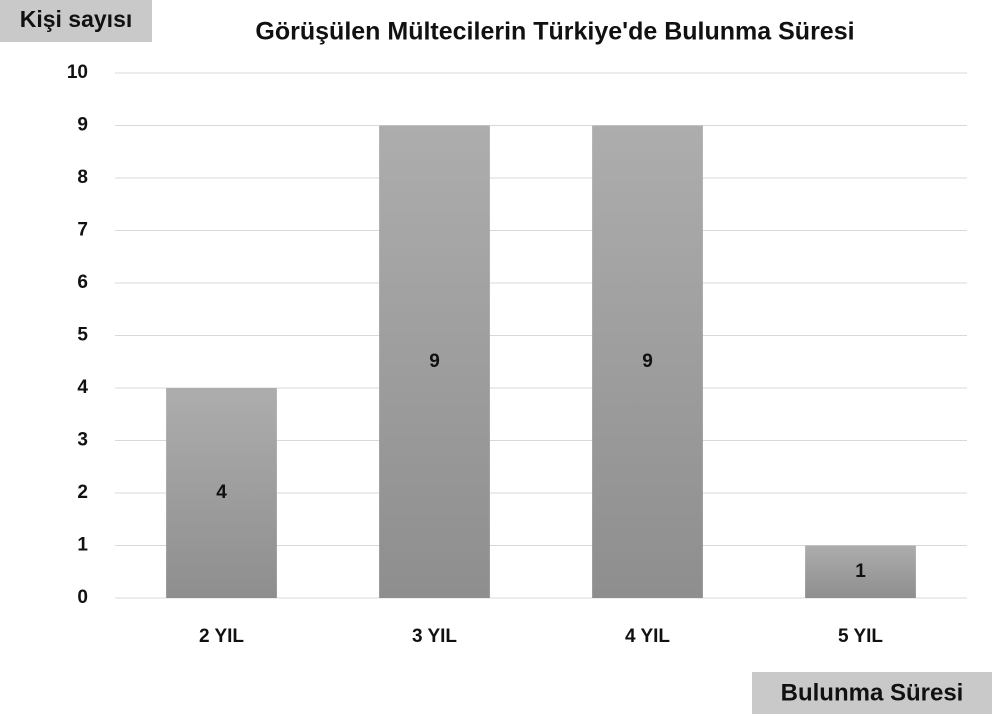  What do you see at coordinates (221, 636) in the screenshot?
I see `x-tick-label: 2 YIL` at bounding box center [221, 636].